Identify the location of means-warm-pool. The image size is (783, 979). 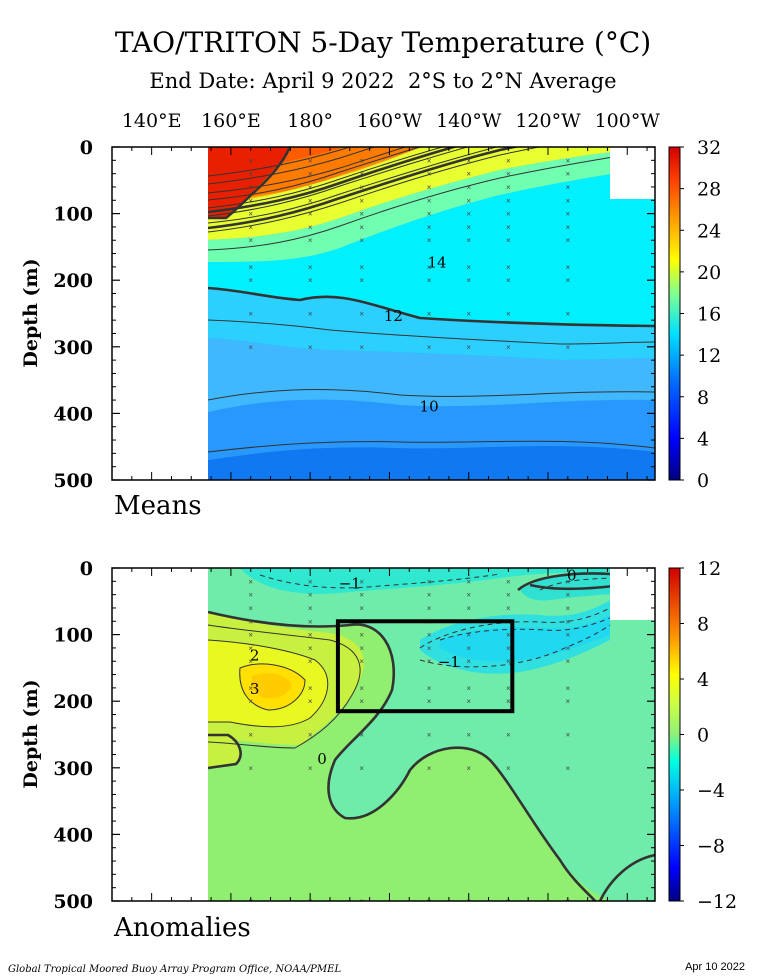
(249, 182).